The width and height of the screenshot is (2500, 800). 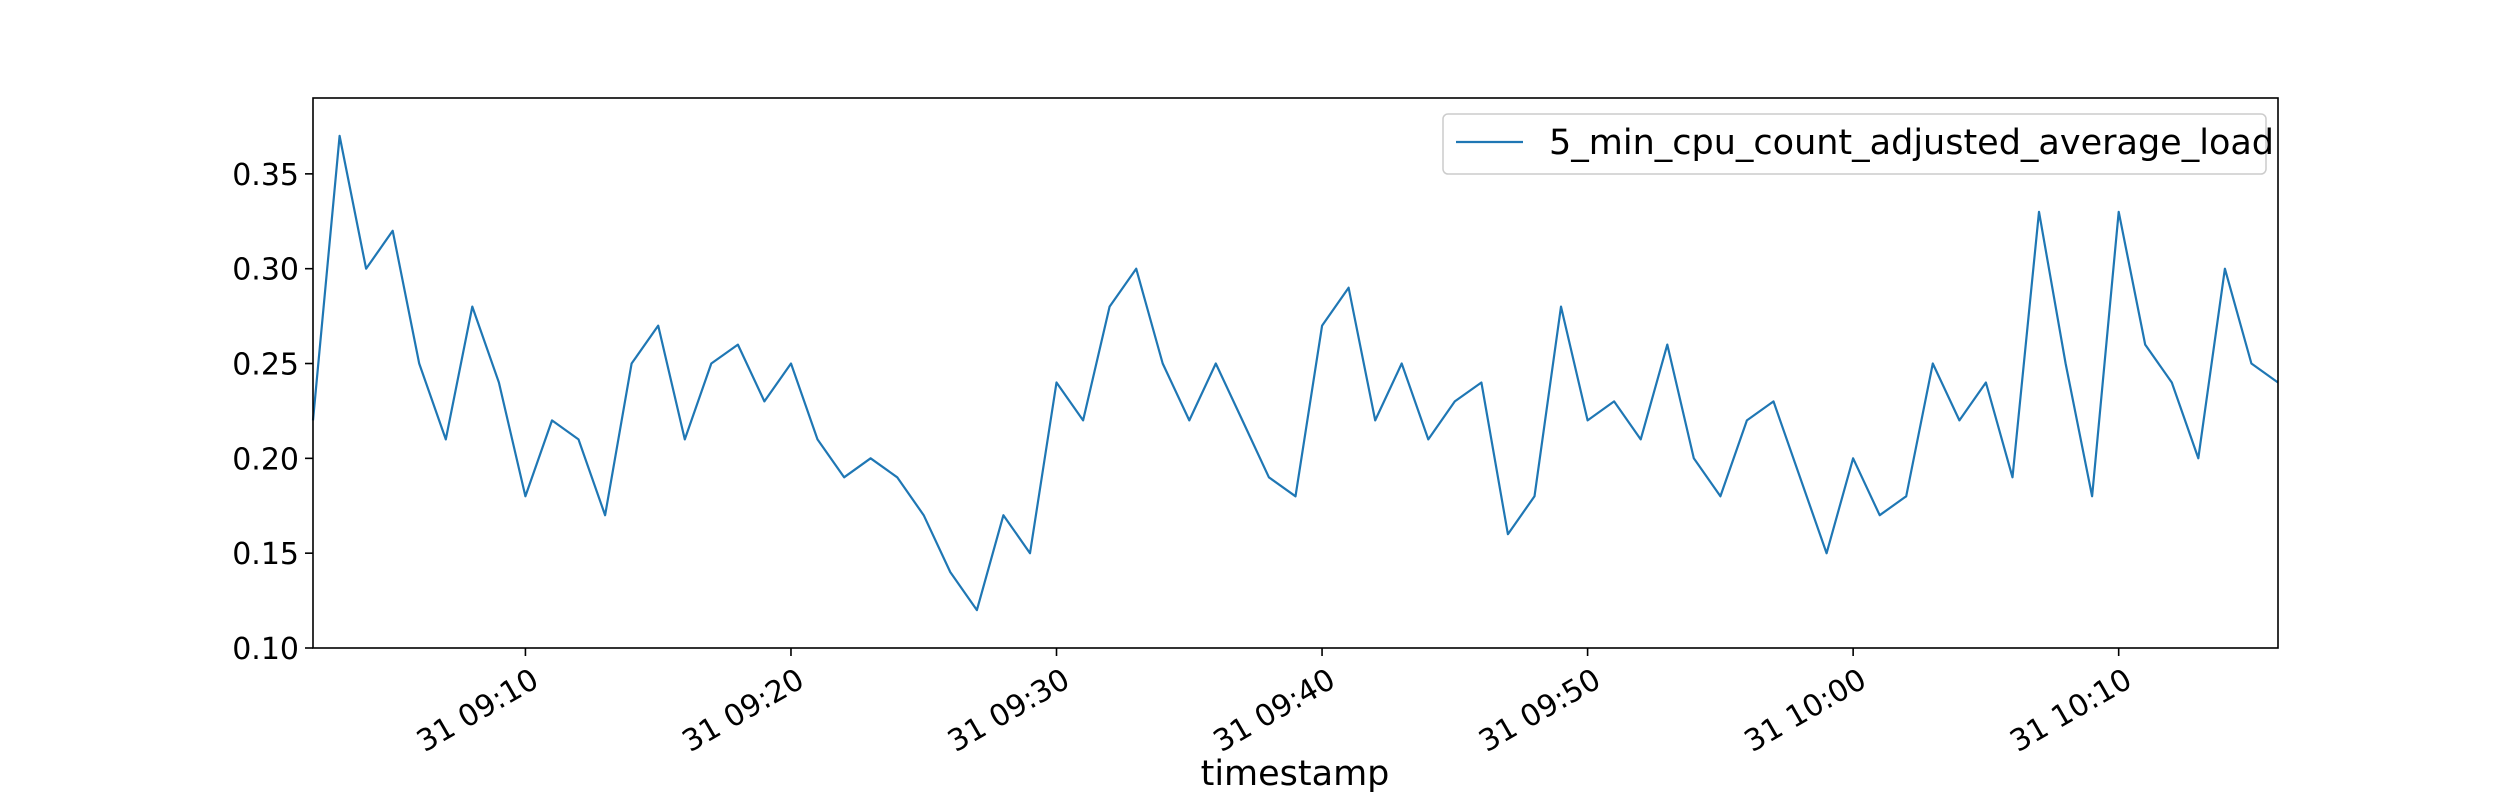 What do you see at coordinates (1295, 774) in the screenshot?
I see `x-axis-title: timestamp` at bounding box center [1295, 774].